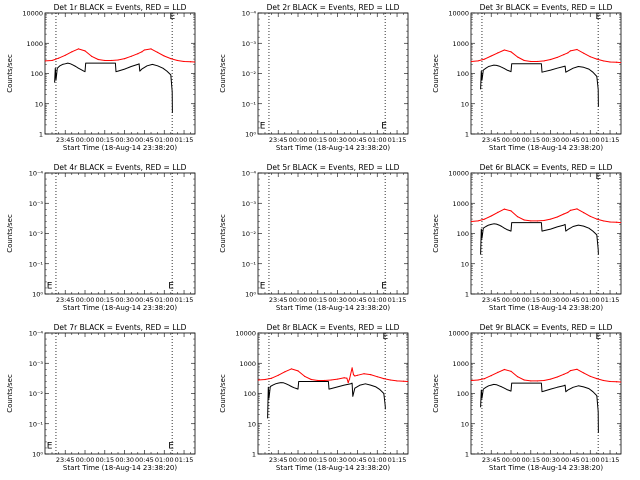 The image size is (640, 480). Describe the element at coordinates (249, 74) in the screenshot. I see `y-tick-label: 10⁻²` at that location.